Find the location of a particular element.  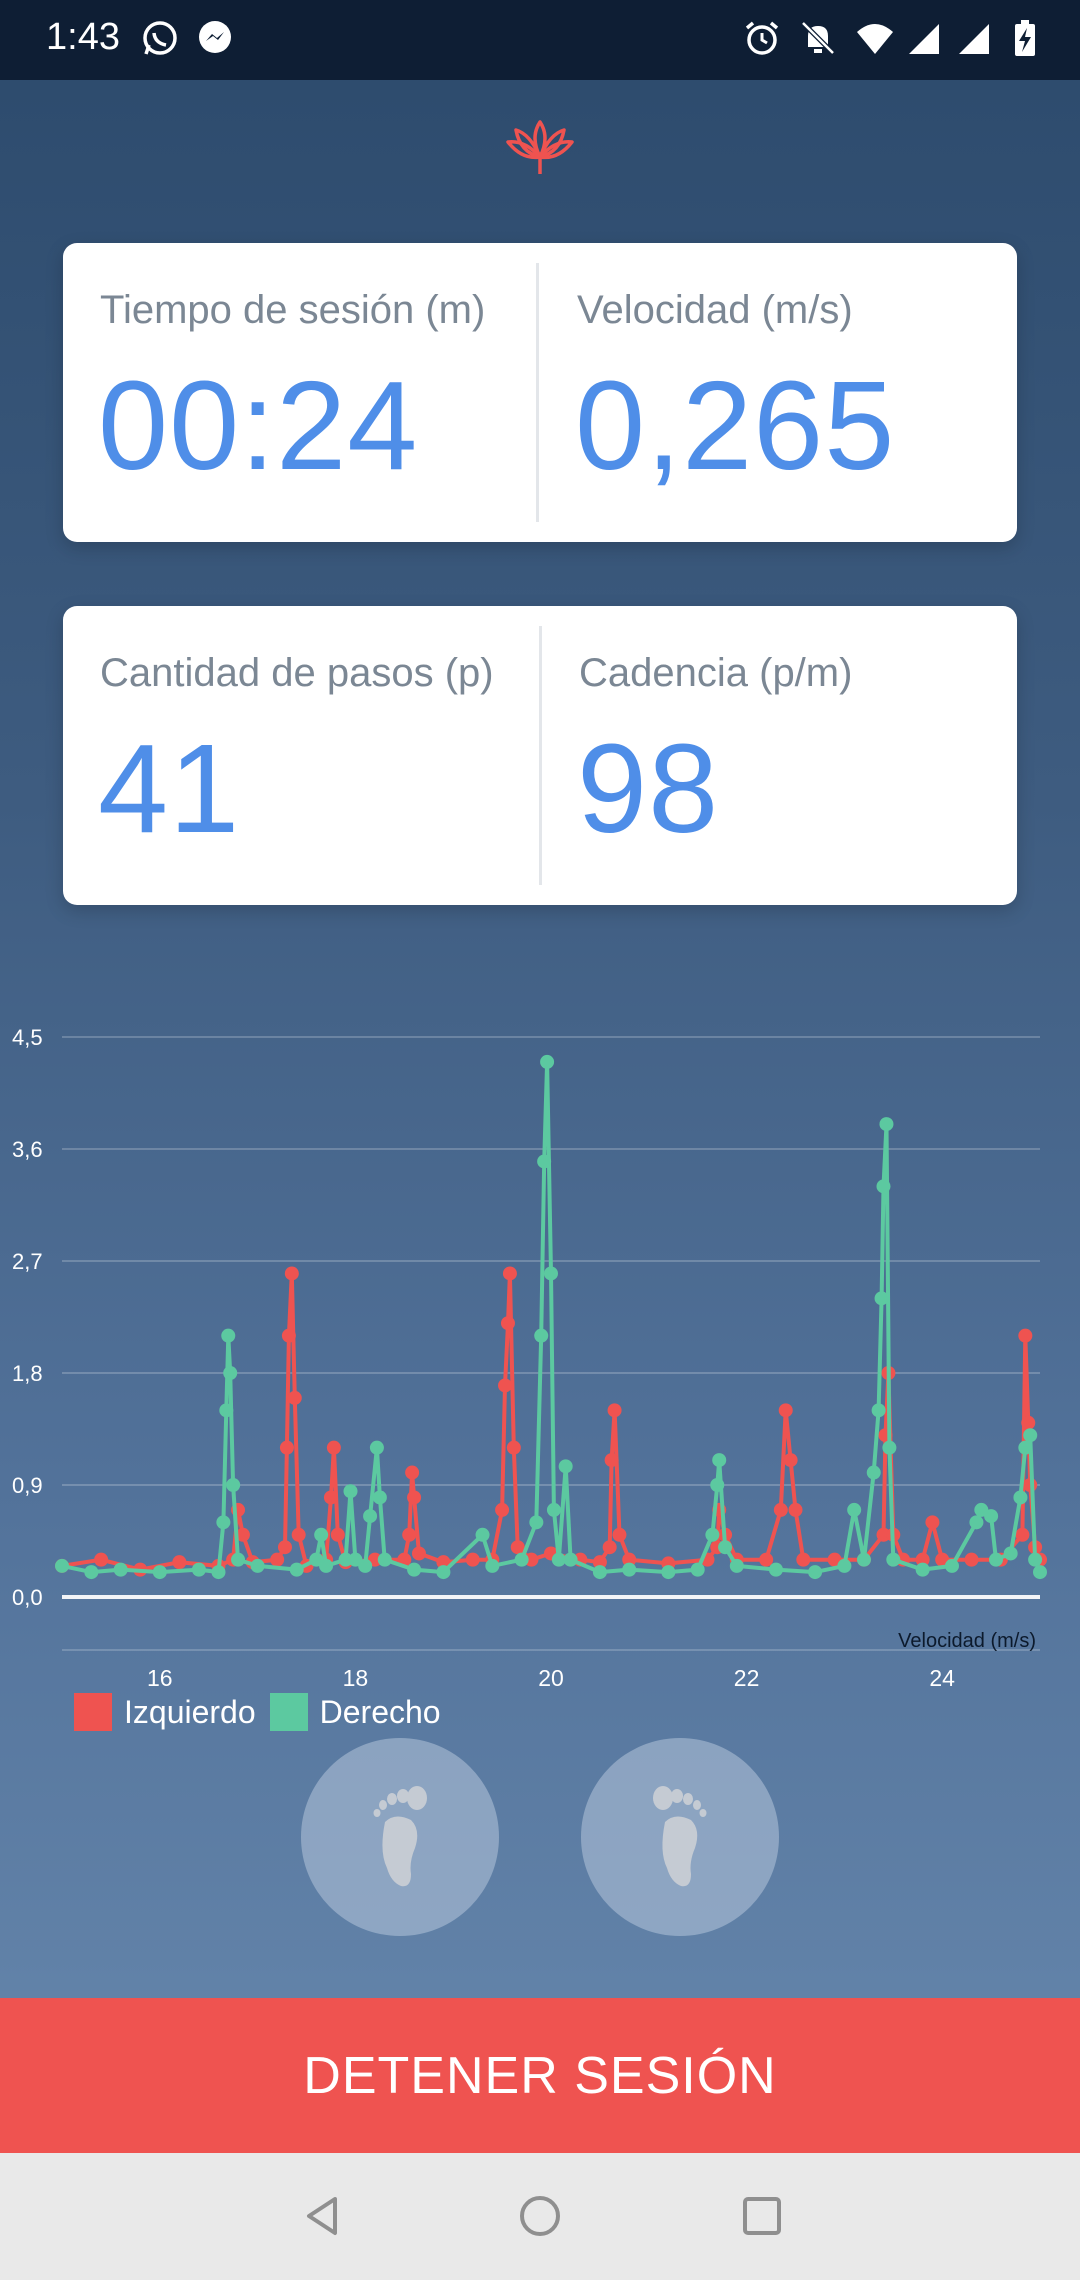

x-tick-label: 22 is located at coordinates (747, 1678).